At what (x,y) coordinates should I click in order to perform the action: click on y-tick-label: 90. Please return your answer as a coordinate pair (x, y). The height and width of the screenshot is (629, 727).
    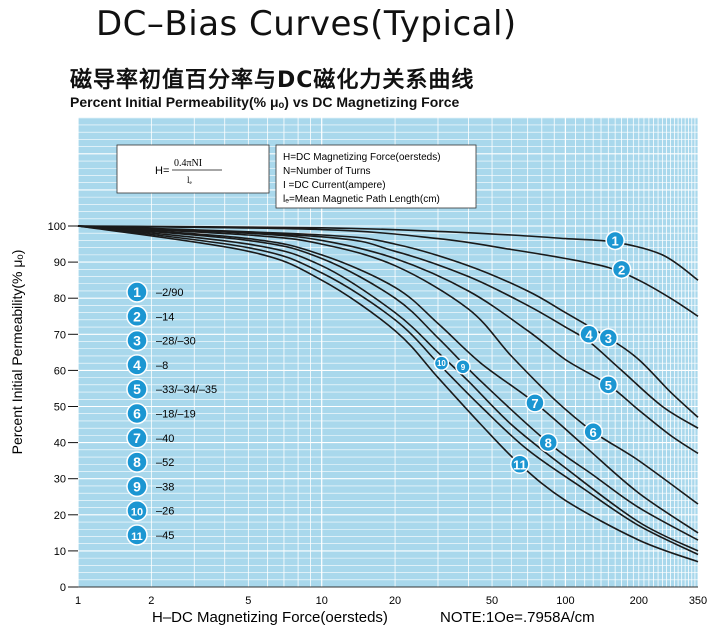
    Looking at the image, I should click on (60, 263).